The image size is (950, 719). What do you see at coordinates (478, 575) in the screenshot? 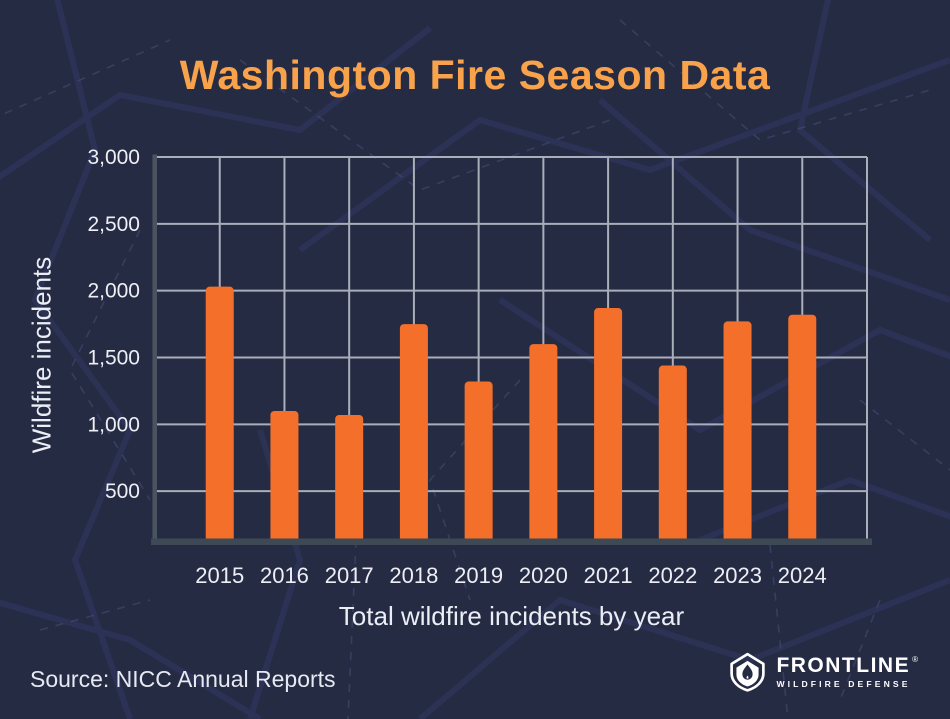
I see `x-tick-2019: 2019` at bounding box center [478, 575].